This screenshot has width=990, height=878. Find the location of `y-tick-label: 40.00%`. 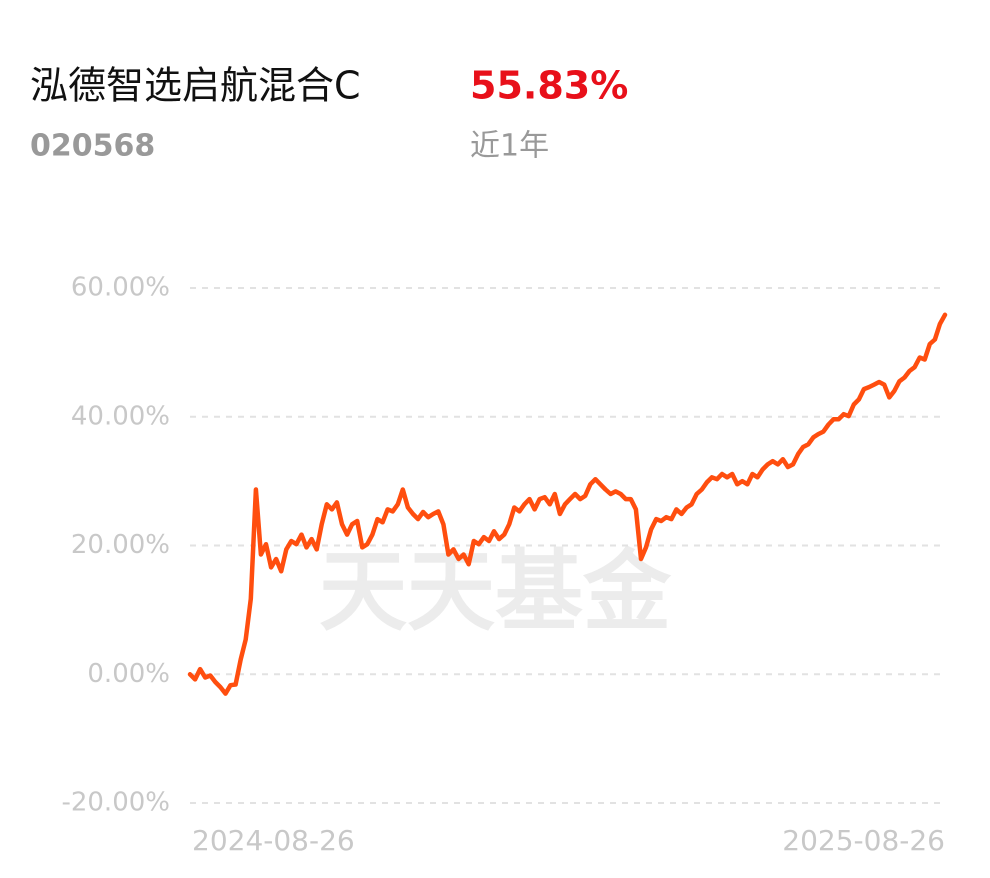

y-tick-label: 40.00% is located at coordinates (120, 416).